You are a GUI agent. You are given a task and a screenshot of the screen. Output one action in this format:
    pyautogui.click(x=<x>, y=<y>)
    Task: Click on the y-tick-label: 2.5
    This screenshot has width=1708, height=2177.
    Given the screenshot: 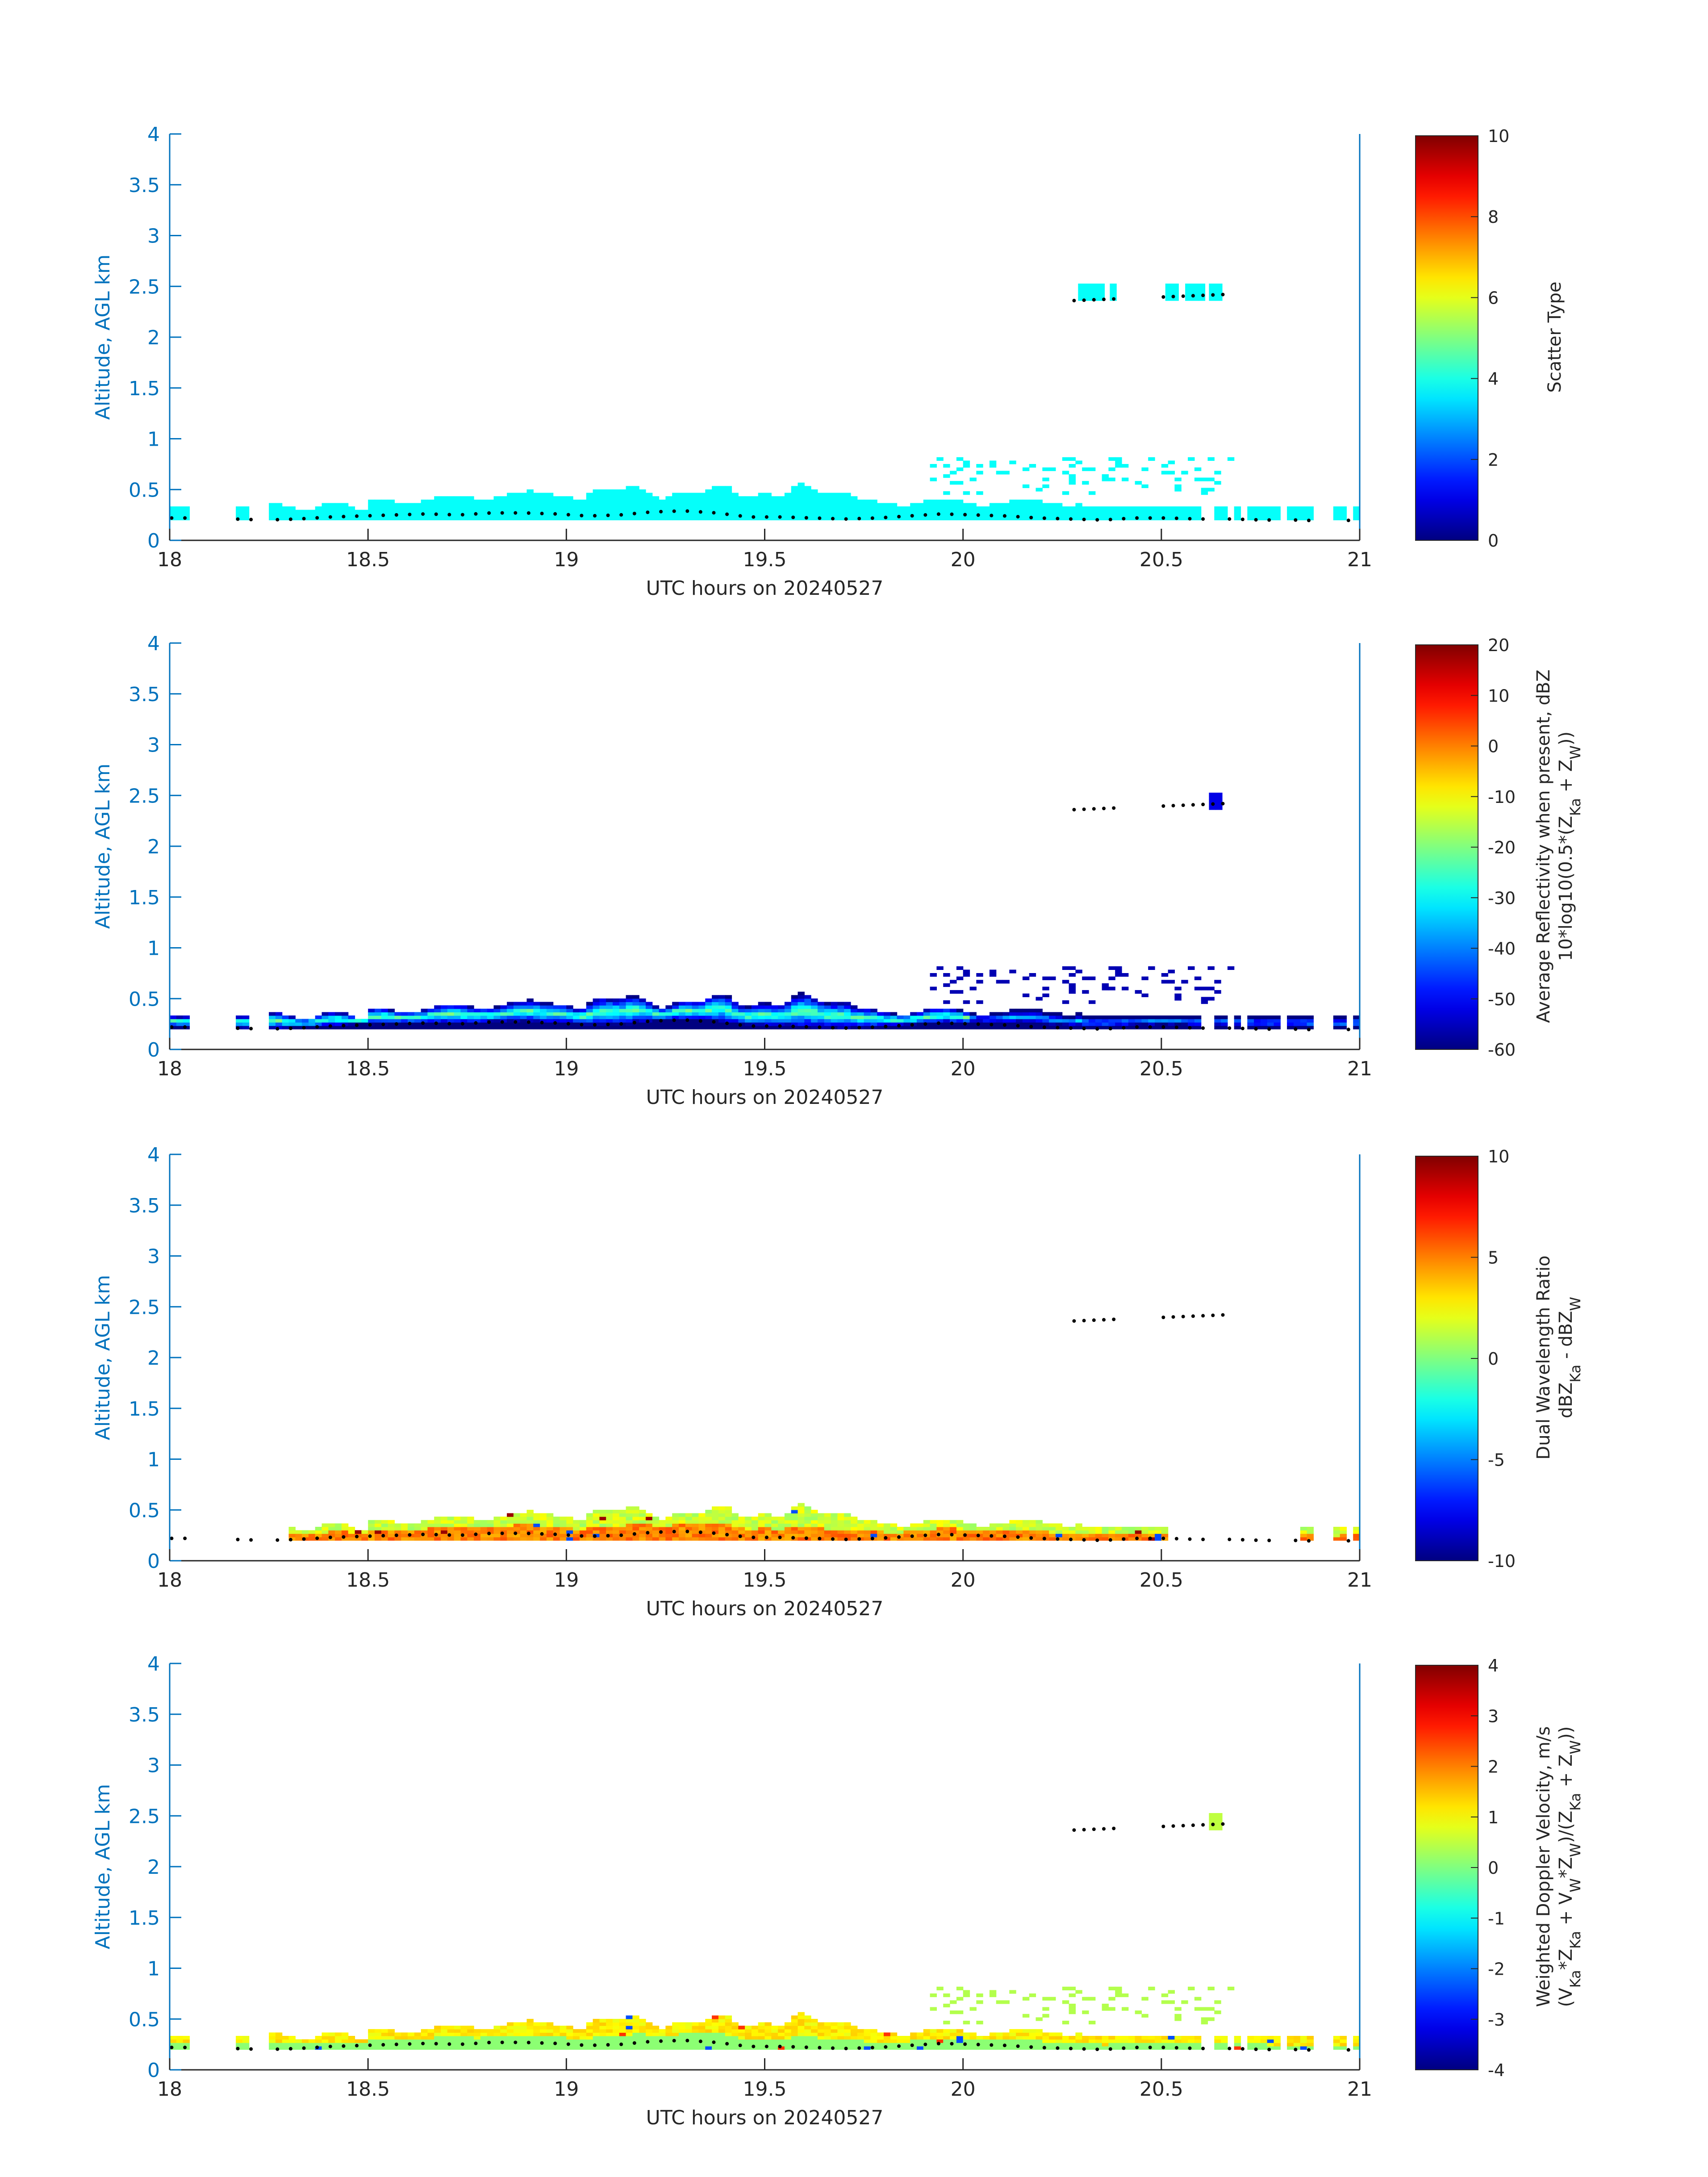 What is the action you would take?
    pyautogui.click(x=144, y=796)
    